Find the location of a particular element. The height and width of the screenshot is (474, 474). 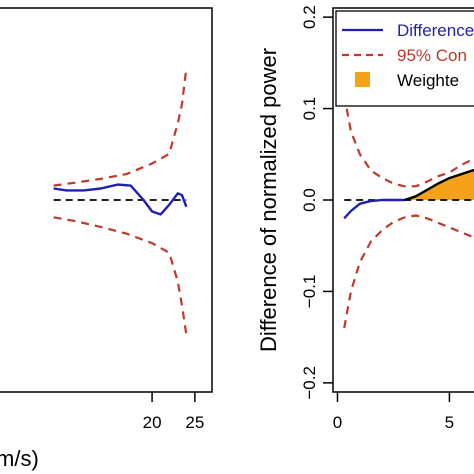

legend: Difference 95% Con Weighte is located at coordinates (405, 58).